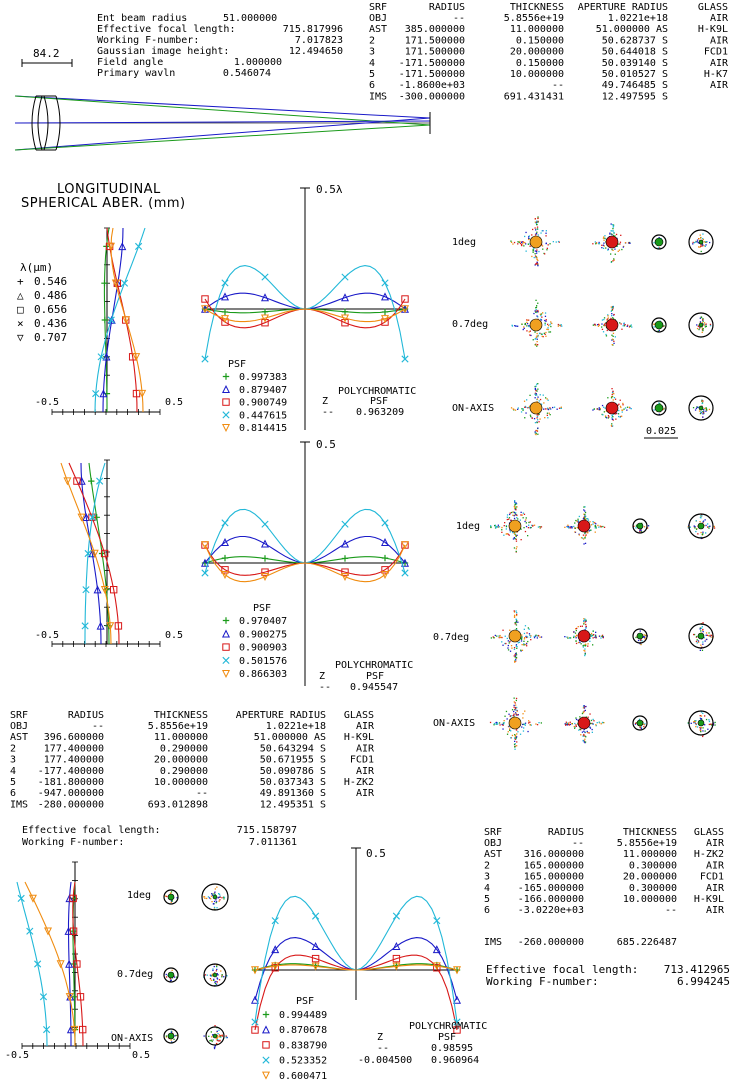 This screenshot has width=737, height=1092. What do you see at coordinates (653, 865) in the screenshot?
I see `table-cell: 0.300000` at bounding box center [653, 865].